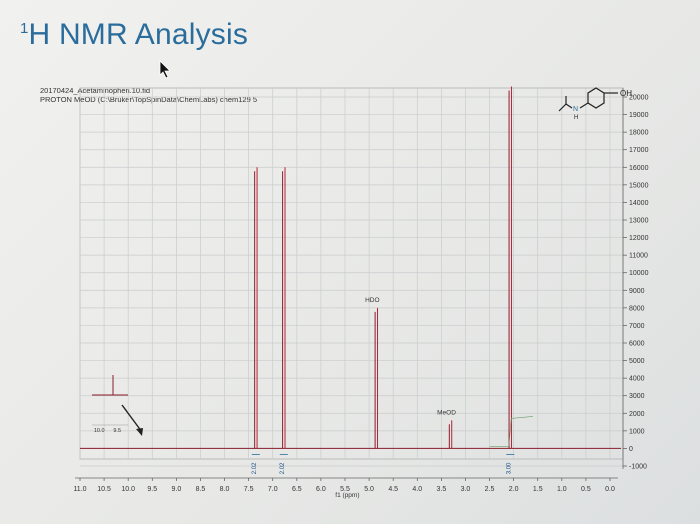  Describe the element at coordinates (637, 431) in the screenshot. I see `y-tick-label: 1000` at that location.